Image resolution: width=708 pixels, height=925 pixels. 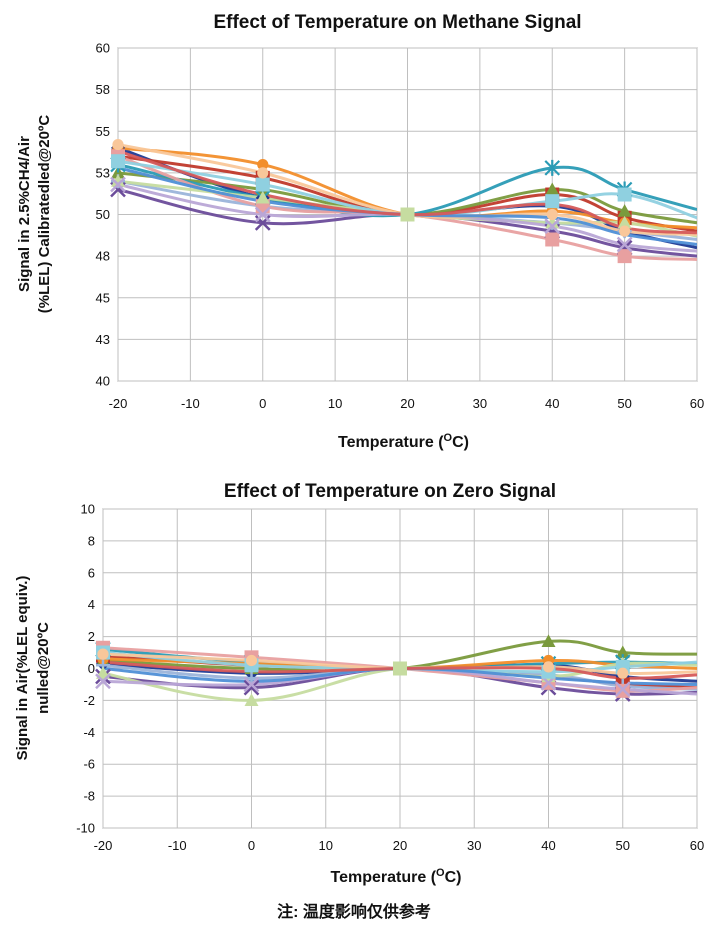 I want to click on footnote: 注: 温度影响仅供参考, so click(x=354, y=912).